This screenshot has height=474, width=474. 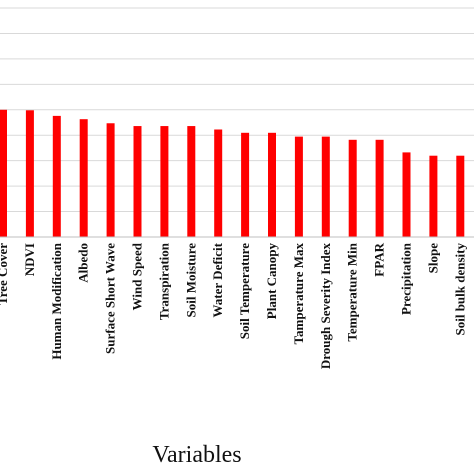 What do you see at coordinates (352, 291) in the screenshot?
I see `x-tick-label: Temperature Min` at bounding box center [352, 291].